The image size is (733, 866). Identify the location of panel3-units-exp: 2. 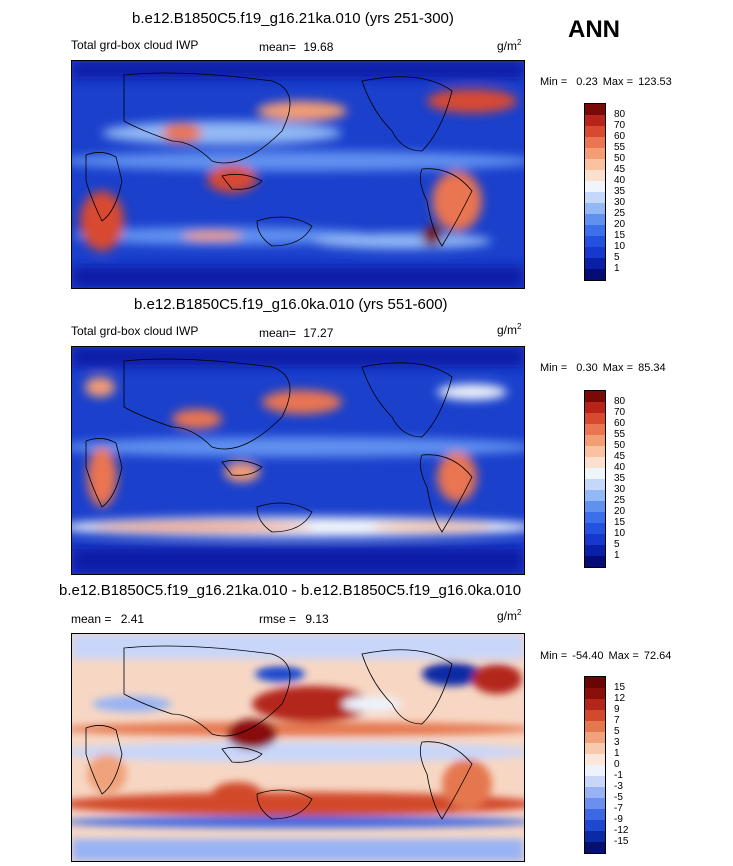
(519, 612).